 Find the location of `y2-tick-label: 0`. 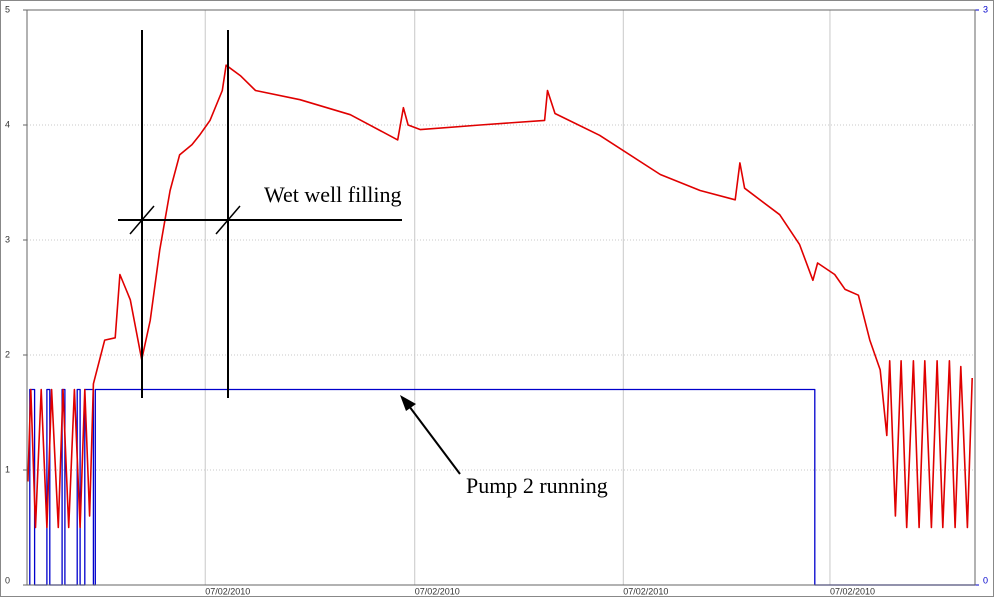

y2-tick-label: 0 is located at coordinates (985, 580).